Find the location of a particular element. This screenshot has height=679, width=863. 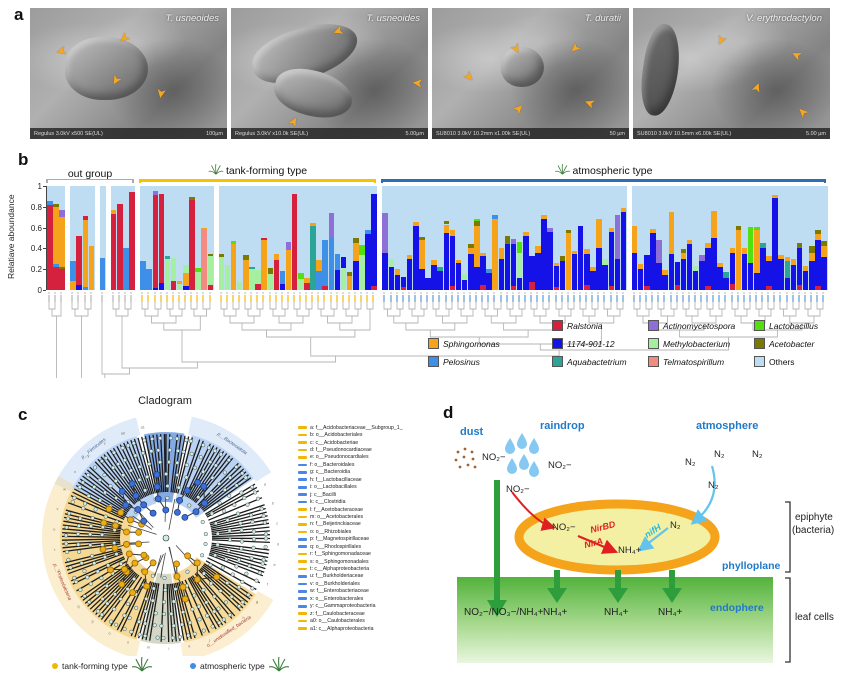

clade-legend-text: a0: o__Caulobacterales is located at coordinates (337, 621).